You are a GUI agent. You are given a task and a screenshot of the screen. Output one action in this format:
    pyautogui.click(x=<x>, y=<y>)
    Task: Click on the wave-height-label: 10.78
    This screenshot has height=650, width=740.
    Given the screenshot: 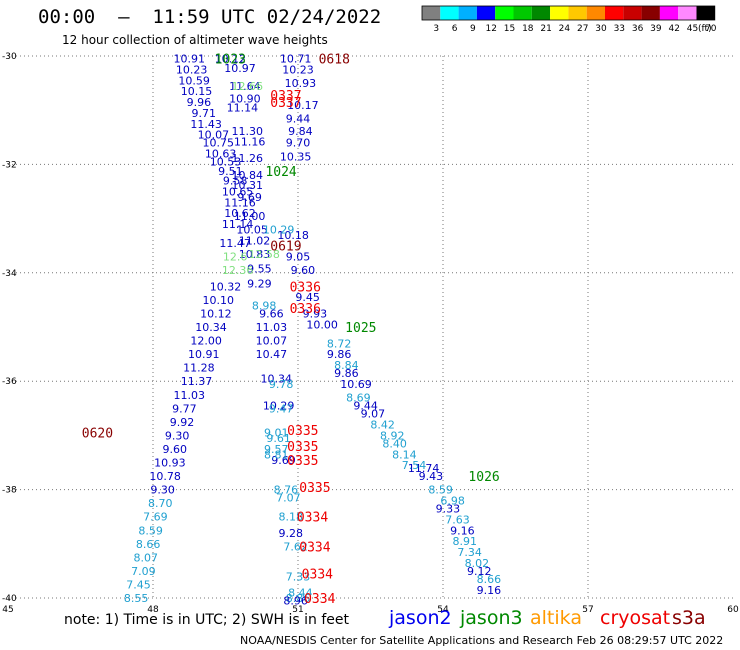 What is the action you would take?
    pyautogui.click(x=165, y=476)
    